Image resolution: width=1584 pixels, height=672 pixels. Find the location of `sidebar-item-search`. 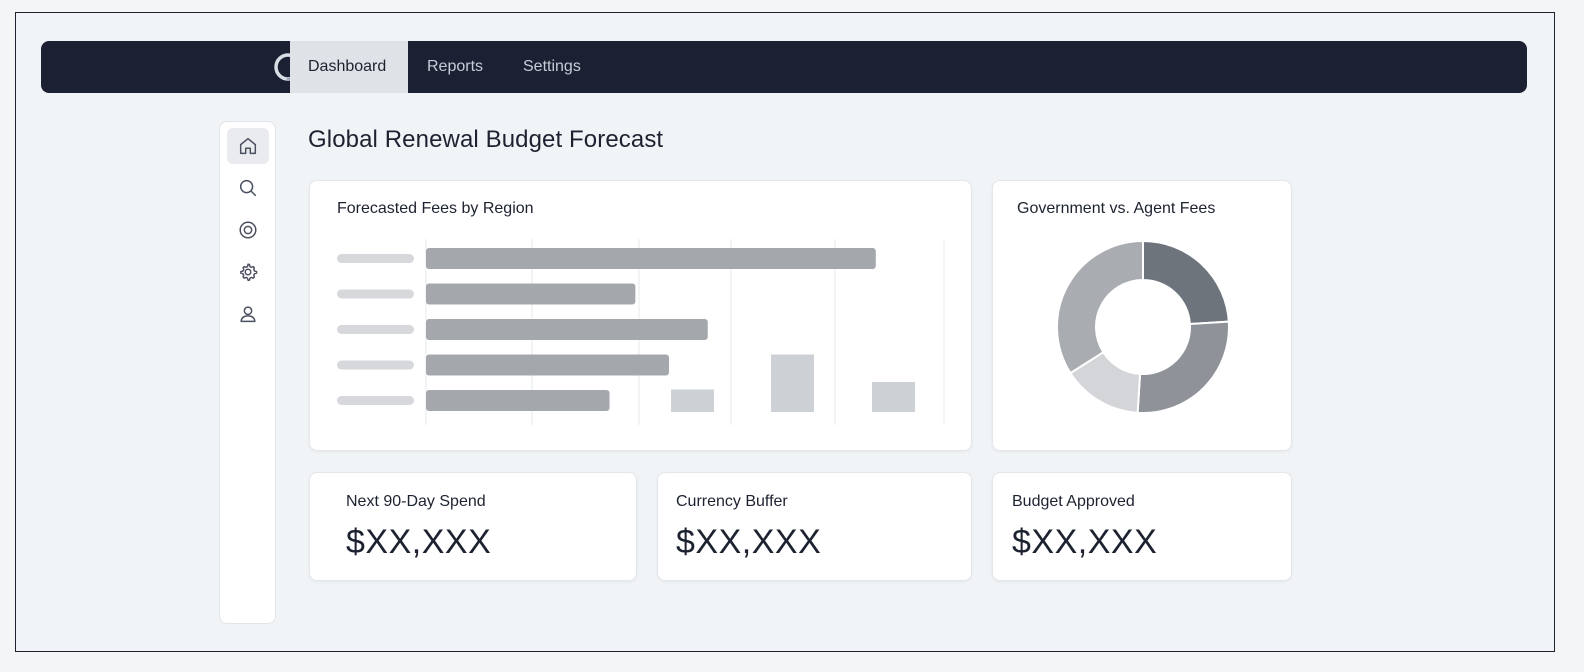

sidebar-item-search is located at coordinates (248, 188).